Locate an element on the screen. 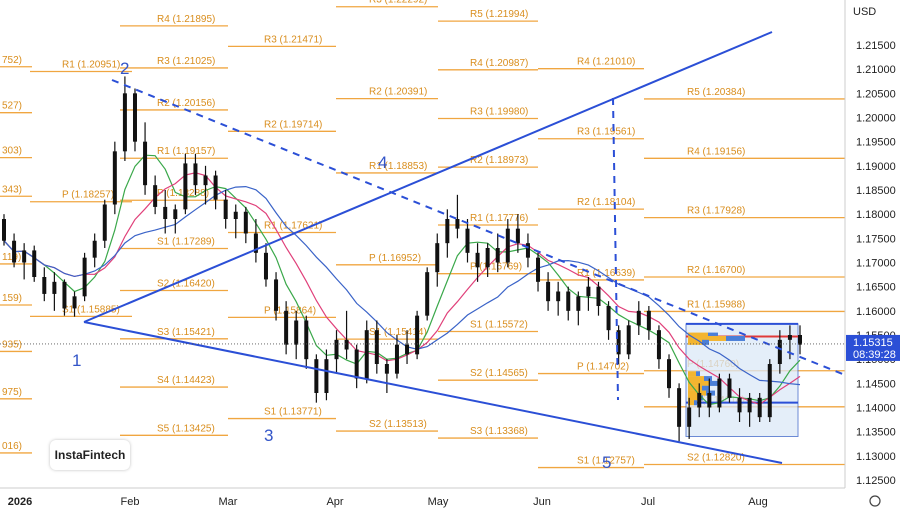 The image size is (900, 510). pivot-label: P (1.16952) is located at coordinates (395, 258).